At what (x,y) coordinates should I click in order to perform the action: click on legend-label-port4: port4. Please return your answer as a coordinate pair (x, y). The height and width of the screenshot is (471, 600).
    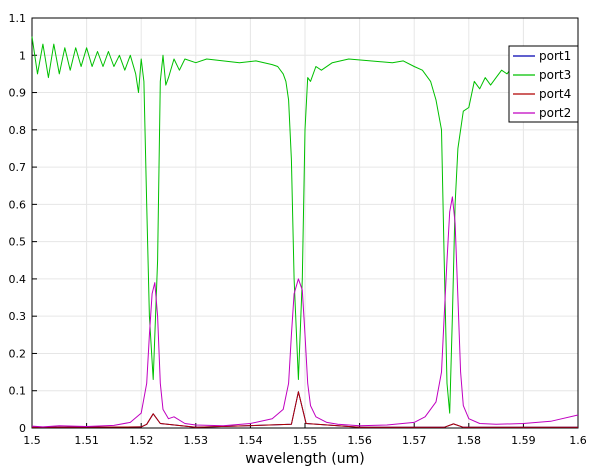
    Looking at the image, I should click on (555, 94).